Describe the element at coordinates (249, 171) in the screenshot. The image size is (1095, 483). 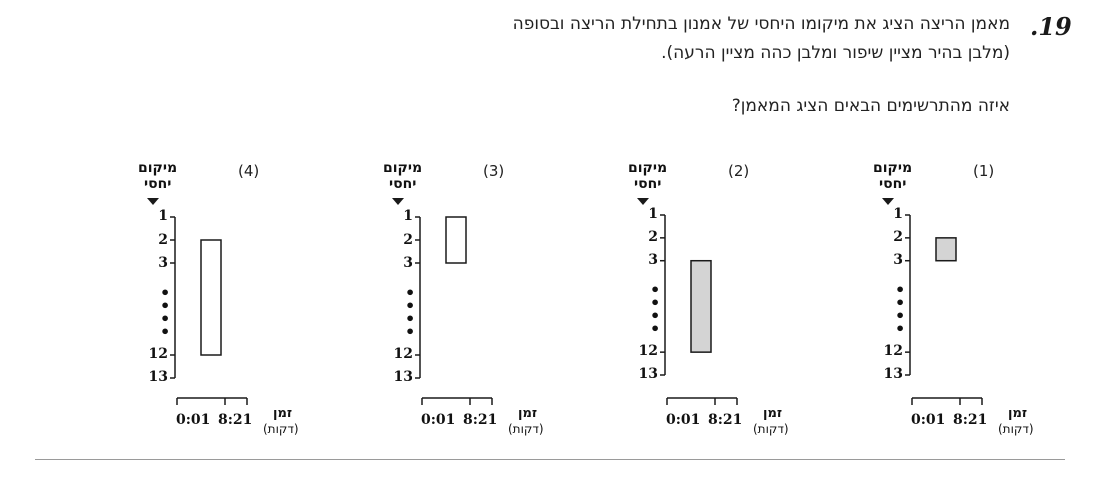
I see `option-label: (4)` at that location.